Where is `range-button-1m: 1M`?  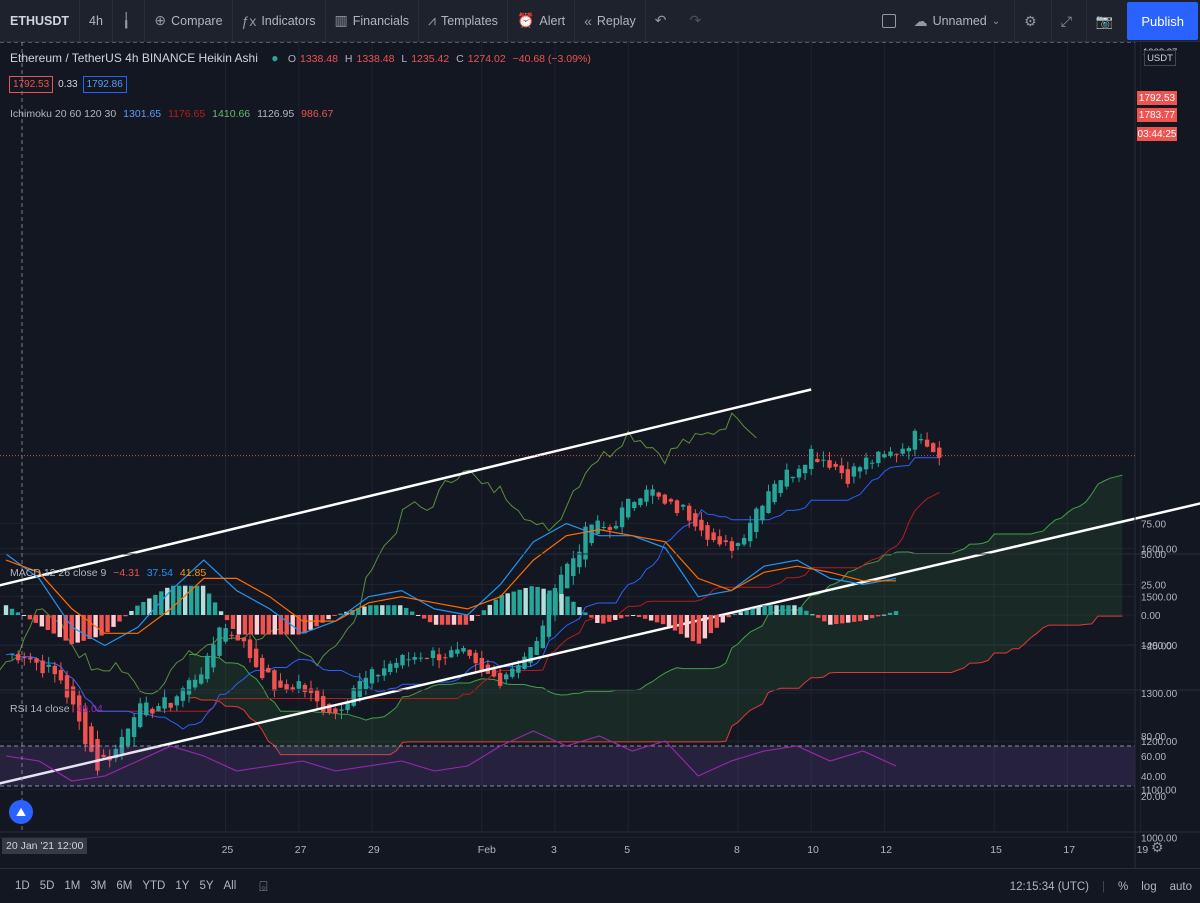 range-button-1m: 1M is located at coordinates (72, 886).